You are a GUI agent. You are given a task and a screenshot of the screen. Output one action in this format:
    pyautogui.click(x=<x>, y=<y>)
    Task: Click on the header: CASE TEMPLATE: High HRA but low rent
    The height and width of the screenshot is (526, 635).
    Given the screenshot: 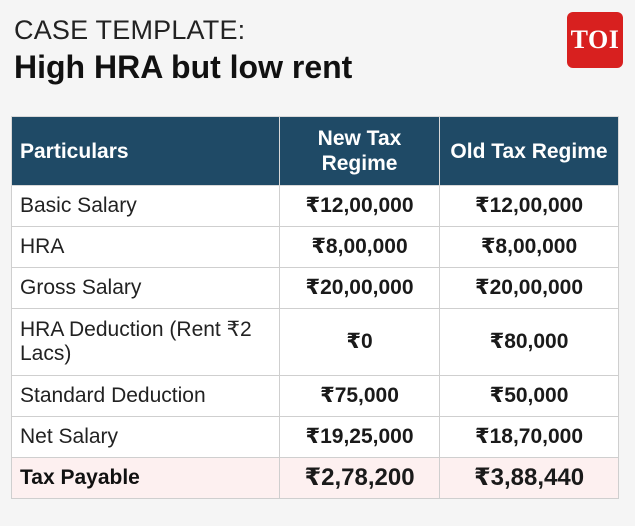 What is the action you would take?
    pyautogui.click(x=183, y=50)
    